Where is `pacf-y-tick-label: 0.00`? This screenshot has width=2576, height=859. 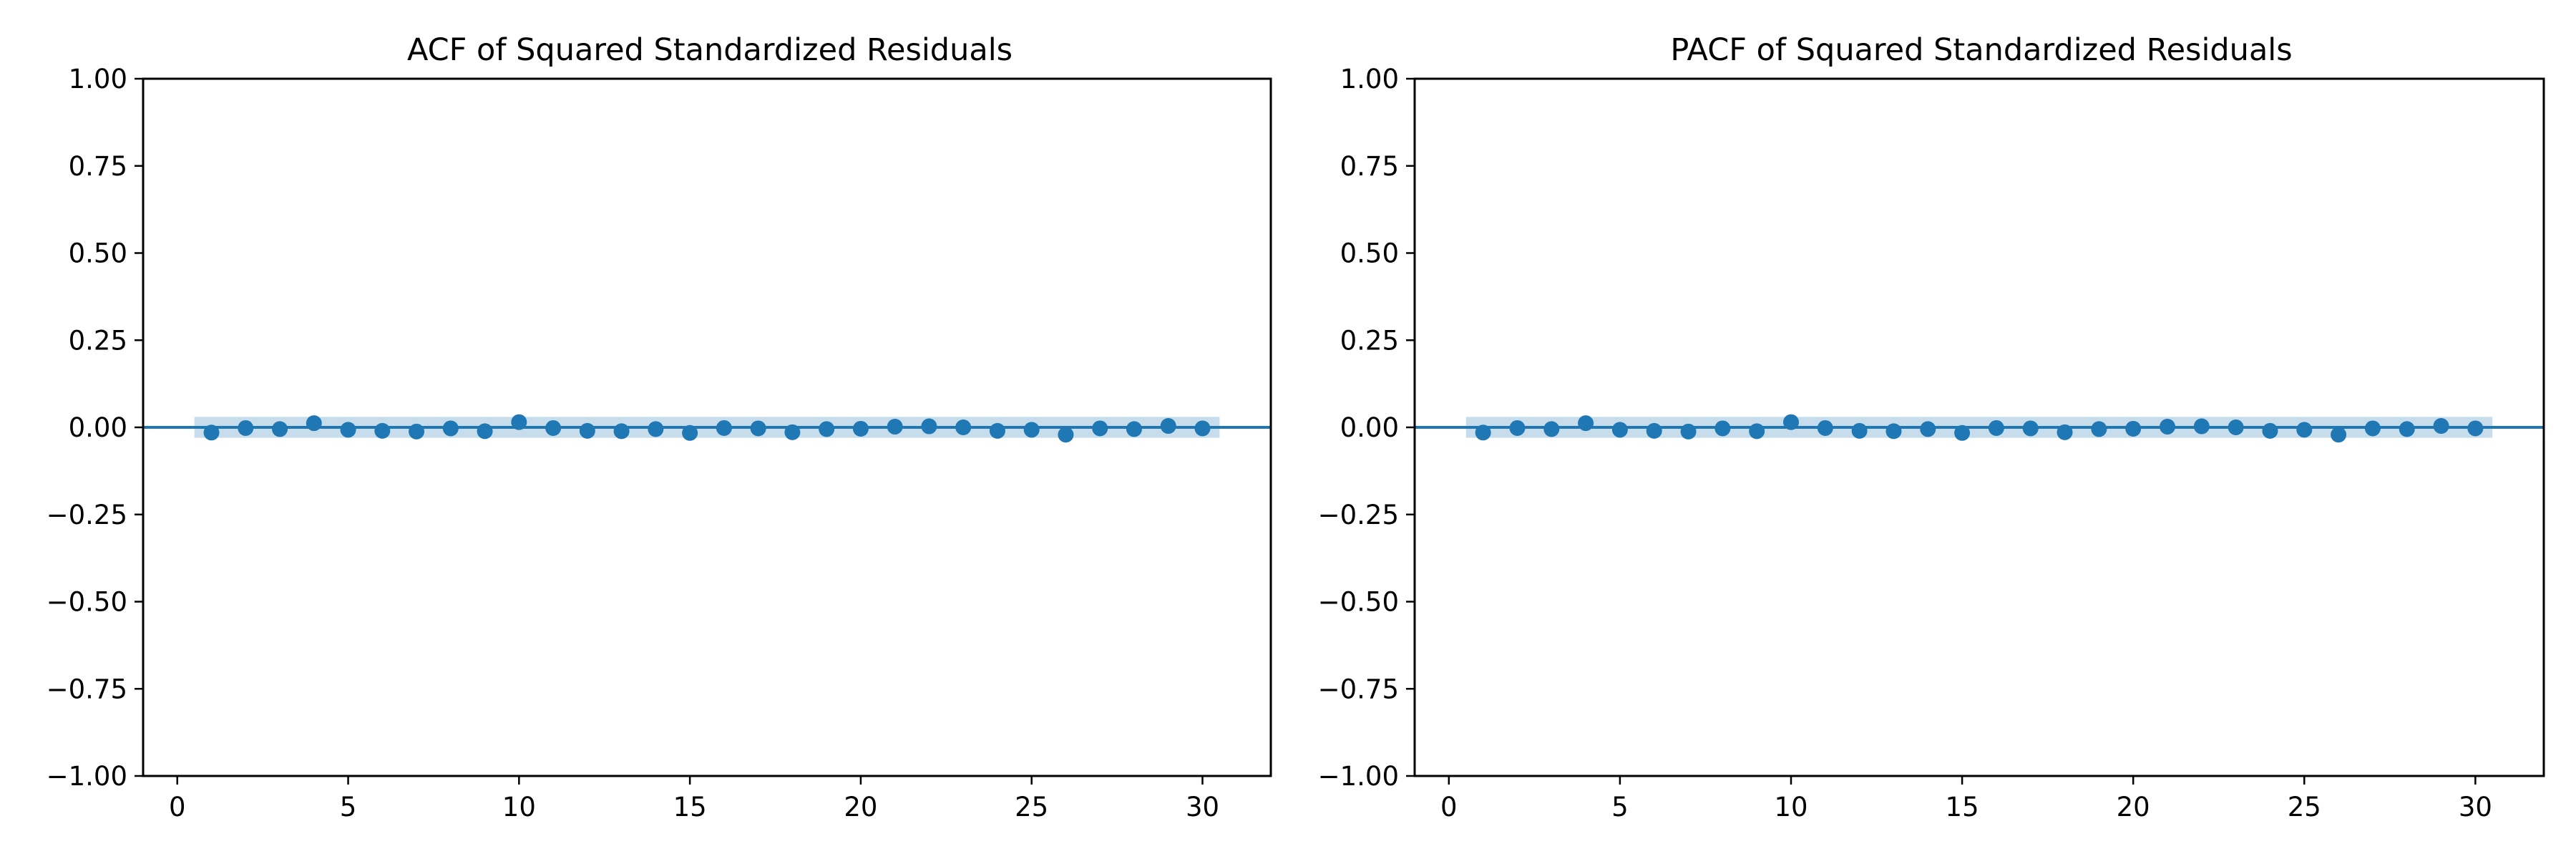 pacf-y-tick-label: 0.00 is located at coordinates (1369, 427).